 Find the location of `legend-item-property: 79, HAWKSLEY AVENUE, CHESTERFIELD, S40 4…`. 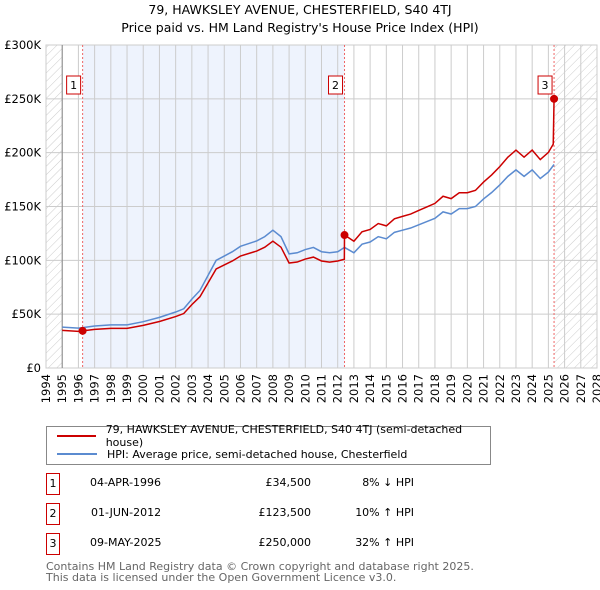

legend-item-property: 79, HAWKSLEY AVENUE, CHESTERFIELD, S40 4… is located at coordinates (273, 436).